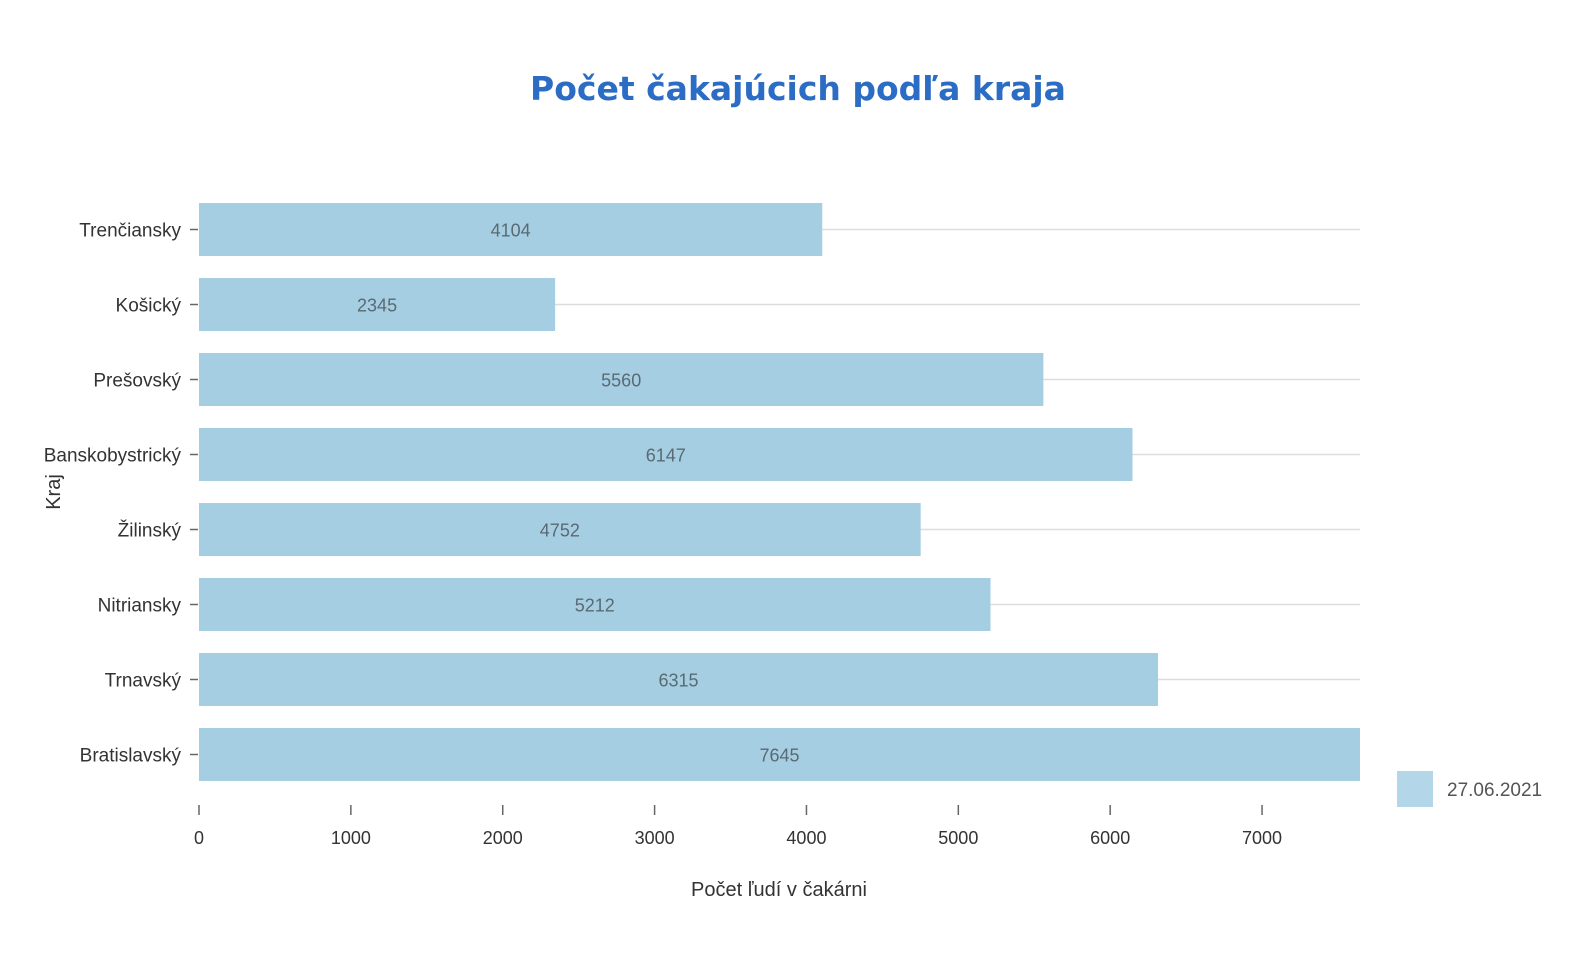 Image resolution: width=1596 pixels, height=979 pixels. I want to click on y-tick-label: Prešovský, so click(137, 381).